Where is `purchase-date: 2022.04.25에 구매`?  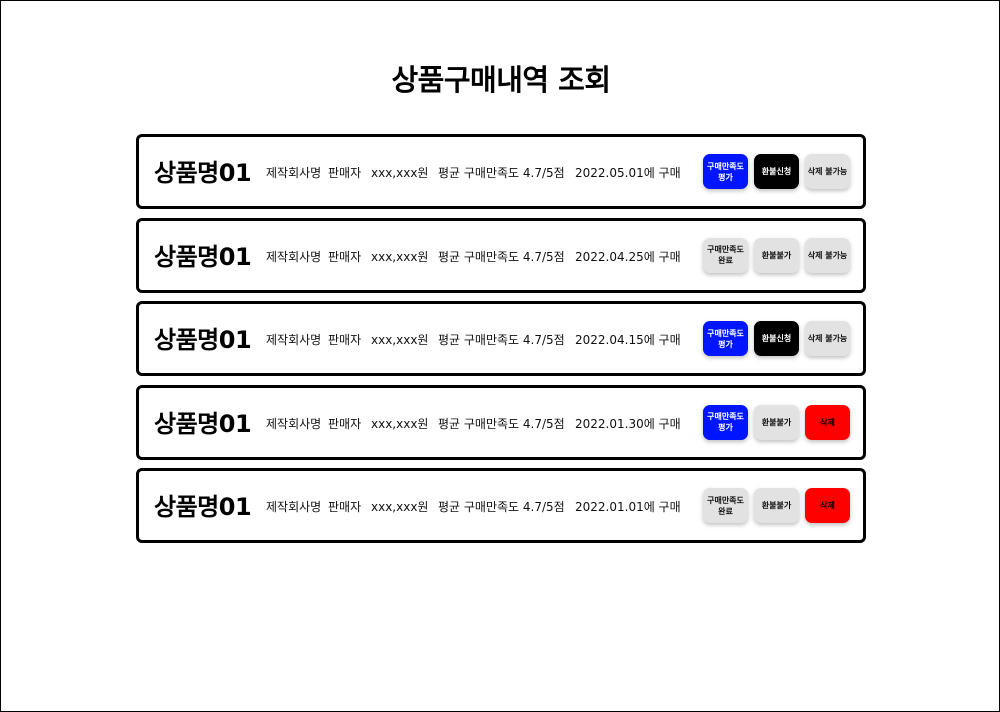 purchase-date: 2022.04.25에 구매 is located at coordinates (628, 256).